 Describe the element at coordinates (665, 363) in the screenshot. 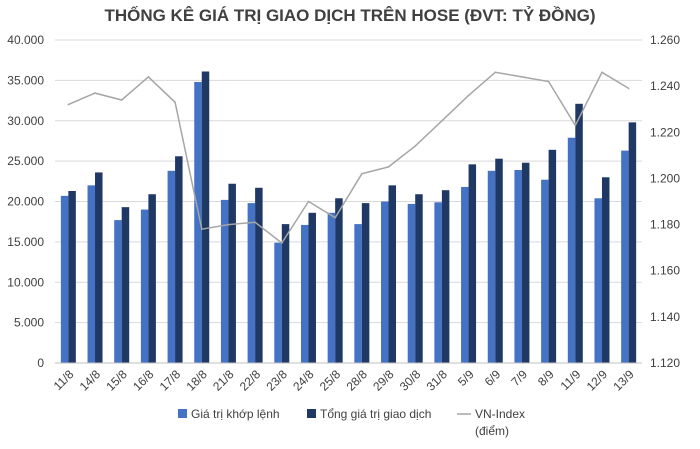

I see `y2-tick-label: 1.120` at that location.